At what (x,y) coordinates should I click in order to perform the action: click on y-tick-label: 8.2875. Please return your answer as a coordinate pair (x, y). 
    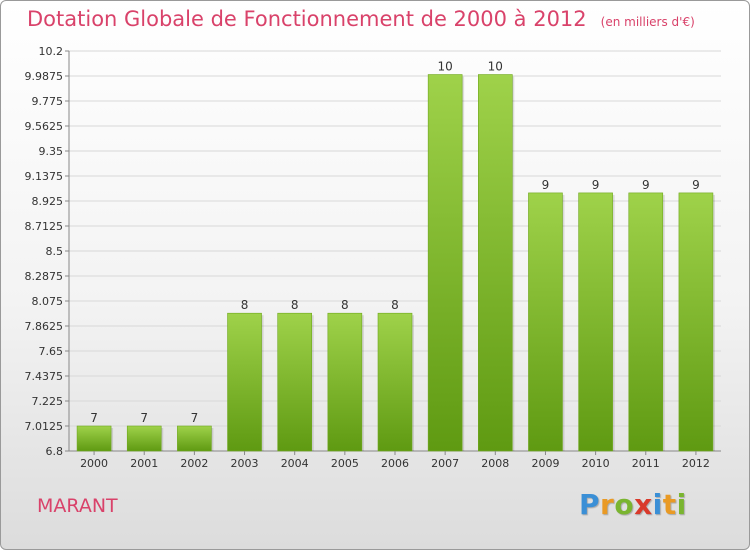
    Looking at the image, I should click on (44, 276).